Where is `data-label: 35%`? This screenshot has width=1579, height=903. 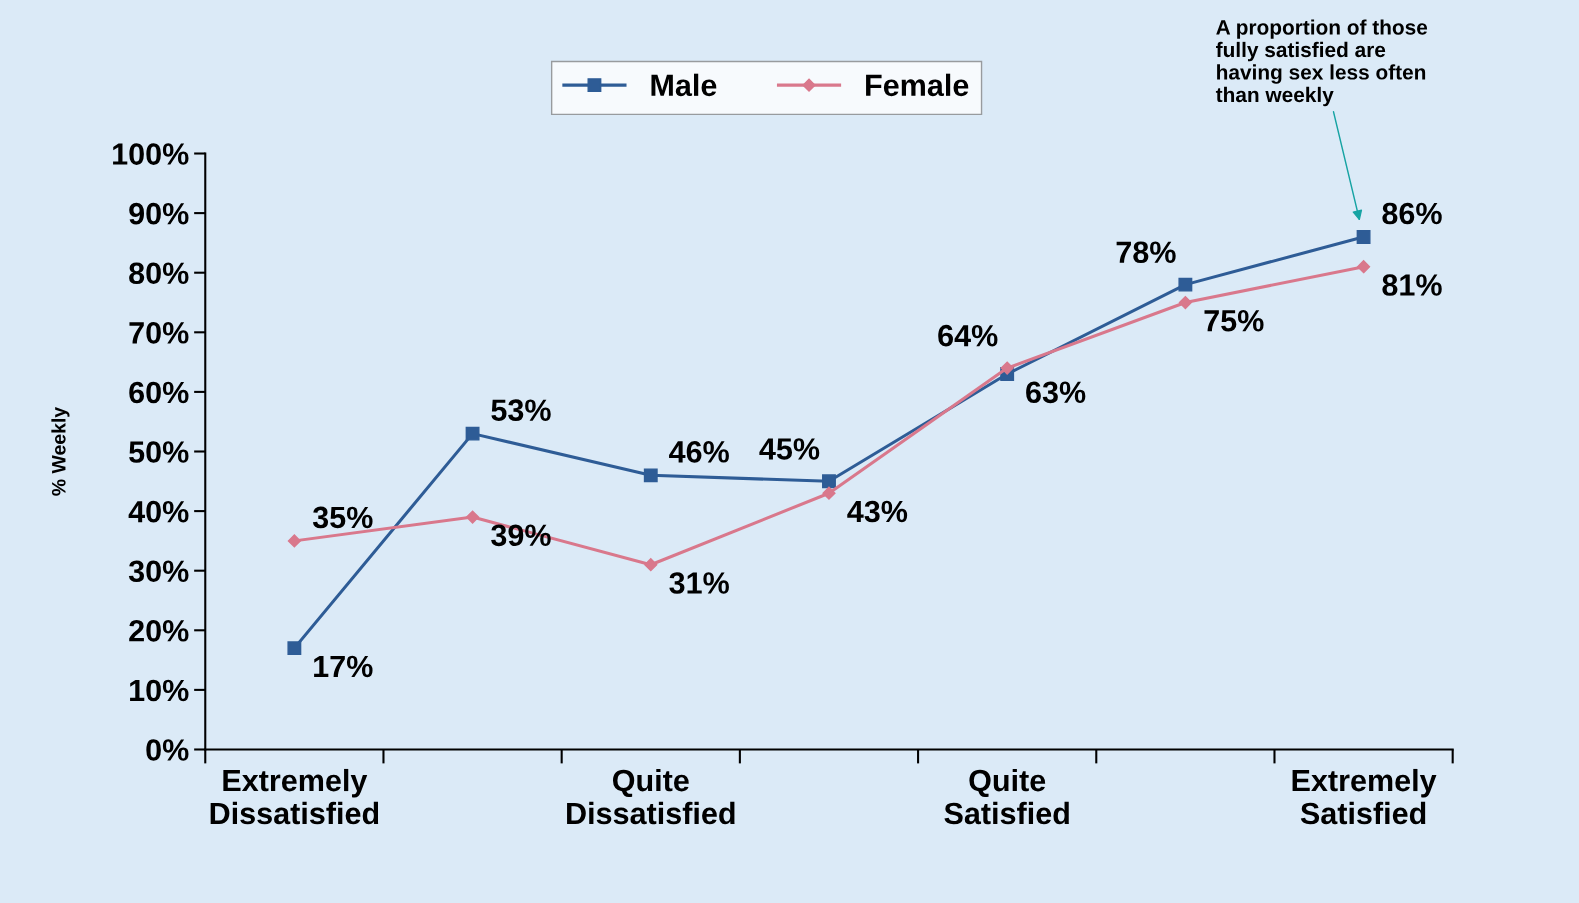
data-label: 35% is located at coordinates (342, 517).